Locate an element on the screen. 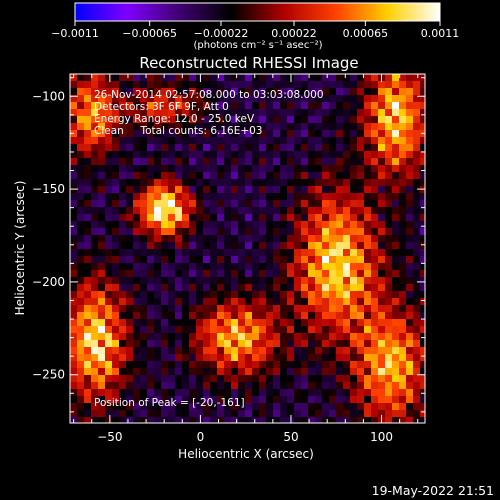 This screenshot has width=500, height=500. peak-position-label: Position of Peak = [-20,-161] is located at coordinates (169, 403).